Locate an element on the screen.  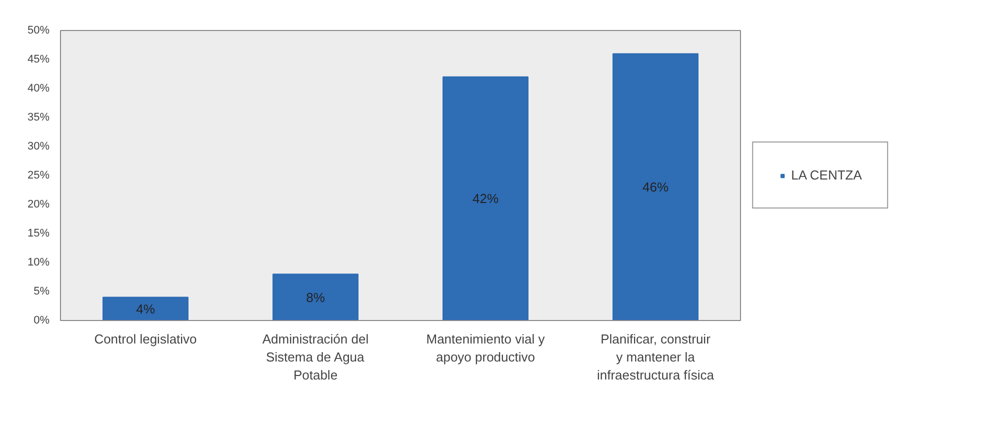
data-label: 42% is located at coordinates (485, 198).